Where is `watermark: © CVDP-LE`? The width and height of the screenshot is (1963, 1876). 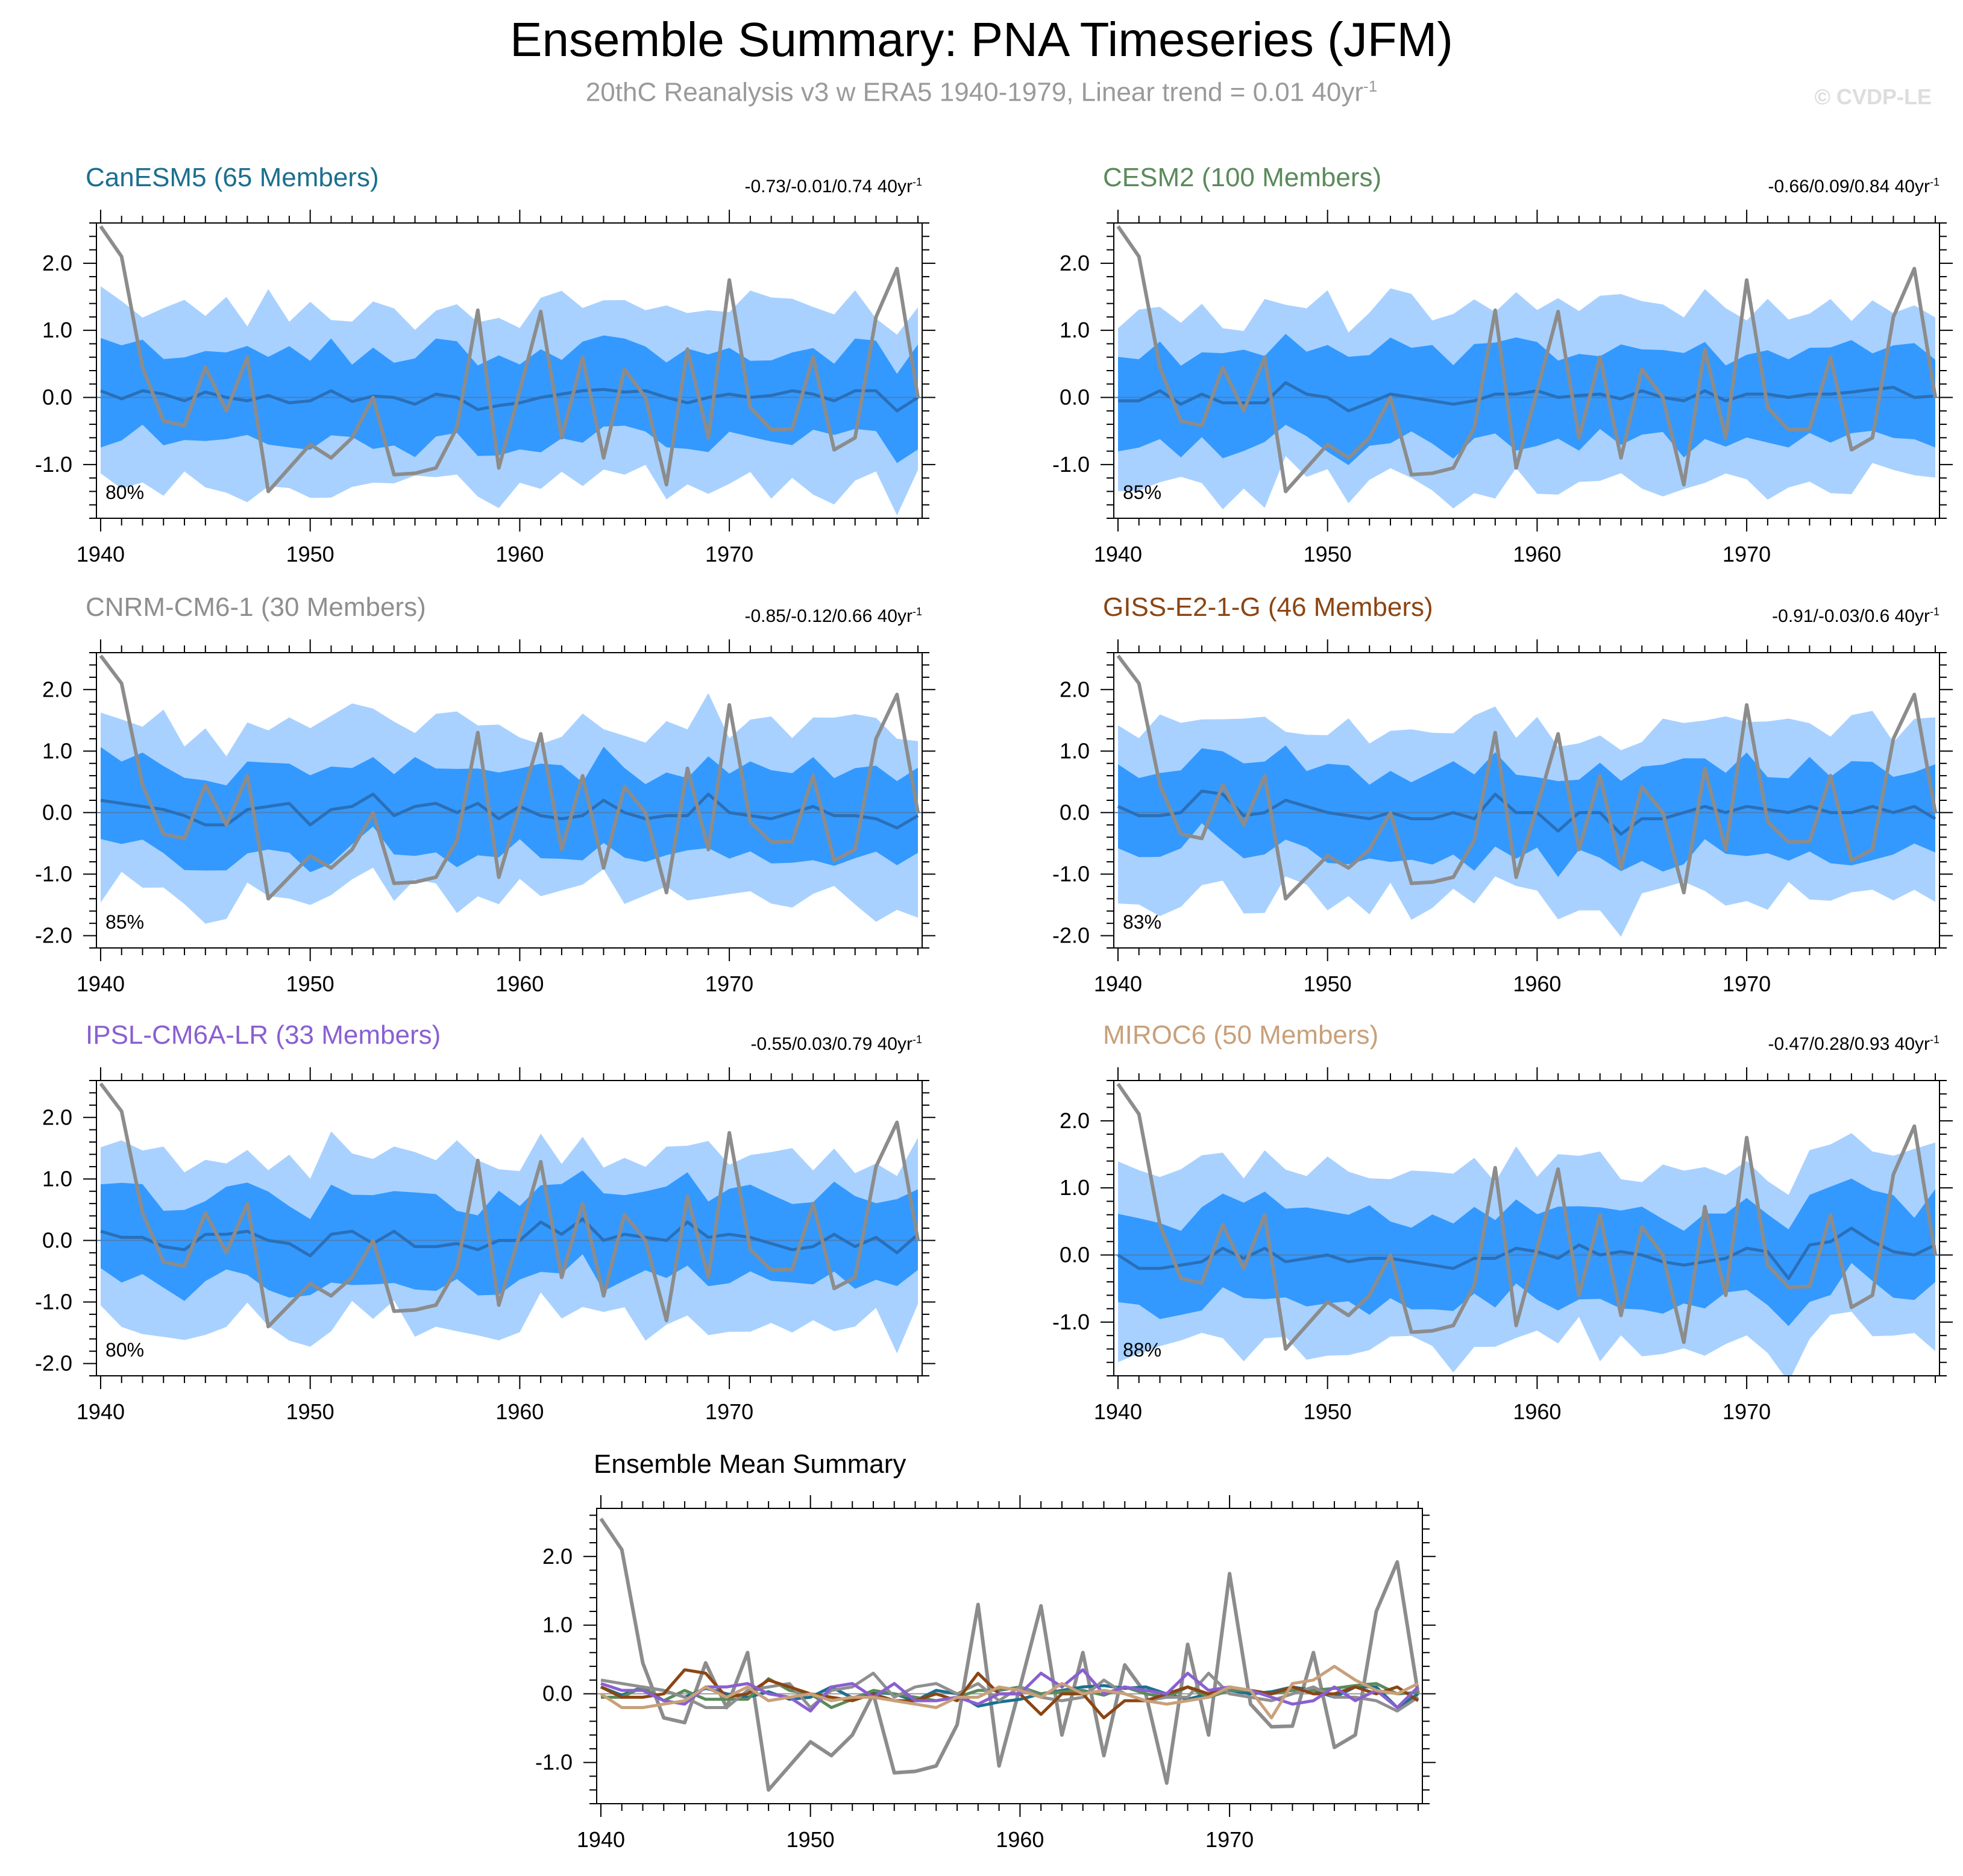 watermark: © CVDP-LE is located at coordinates (1873, 96).